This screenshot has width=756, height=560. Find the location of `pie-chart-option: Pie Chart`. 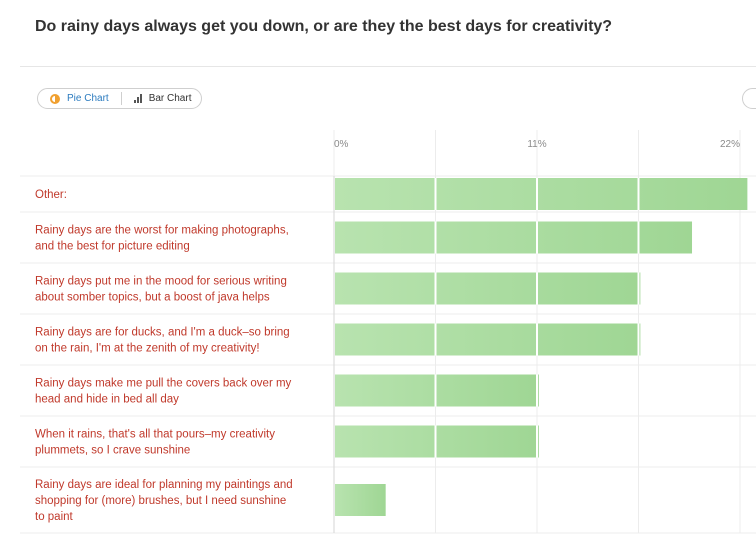

pie-chart-option: Pie Chart is located at coordinates (79, 98).